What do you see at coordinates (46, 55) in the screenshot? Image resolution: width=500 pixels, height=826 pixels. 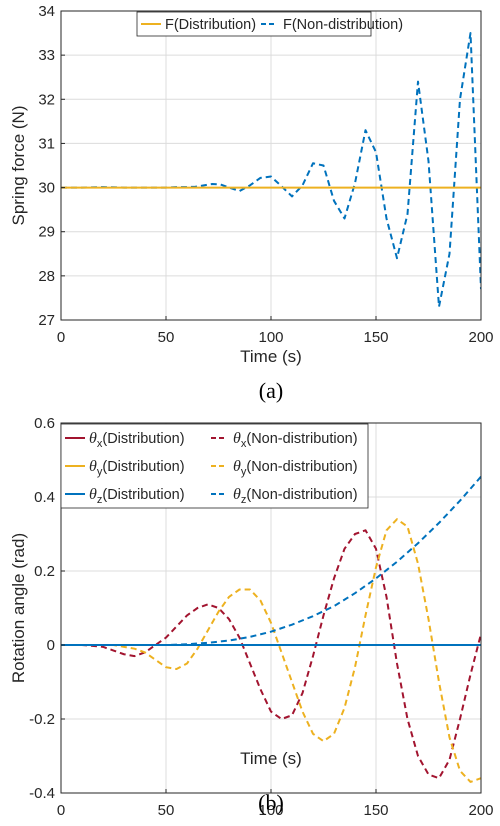 I see `y-tick-label: 33` at bounding box center [46, 55].